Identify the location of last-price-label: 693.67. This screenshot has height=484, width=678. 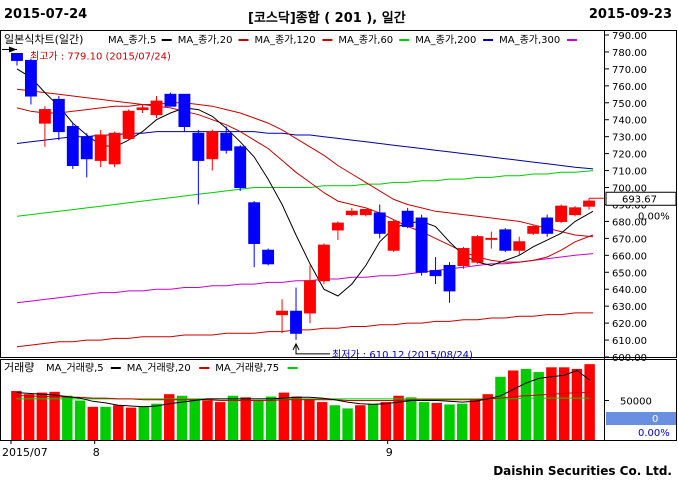
(639, 199).